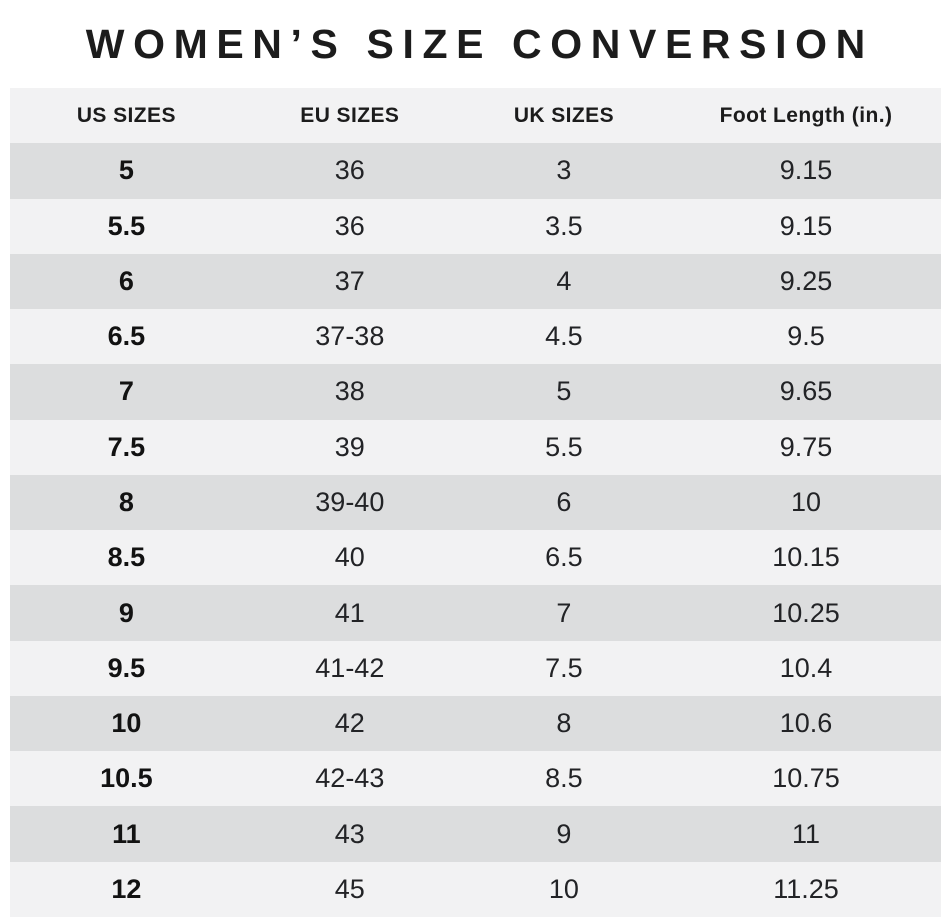 The image size is (951, 917). Describe the element at coordinates (350, 336) in the screenshot. I see `eu-size-cell: 37-38` at that location.